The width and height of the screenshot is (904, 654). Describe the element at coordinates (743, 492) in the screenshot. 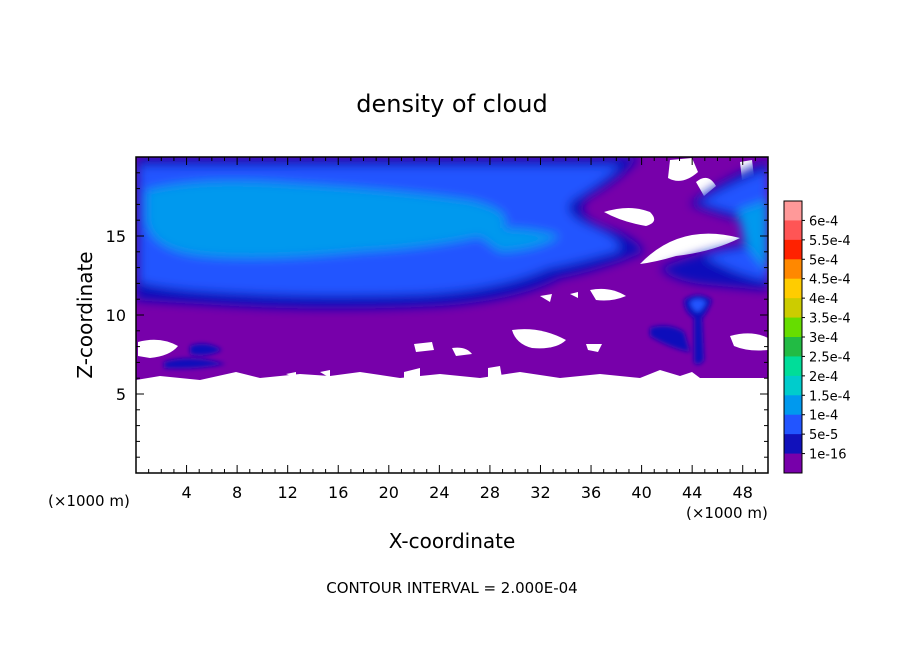

I see `x-tick-label: 48` at that location.